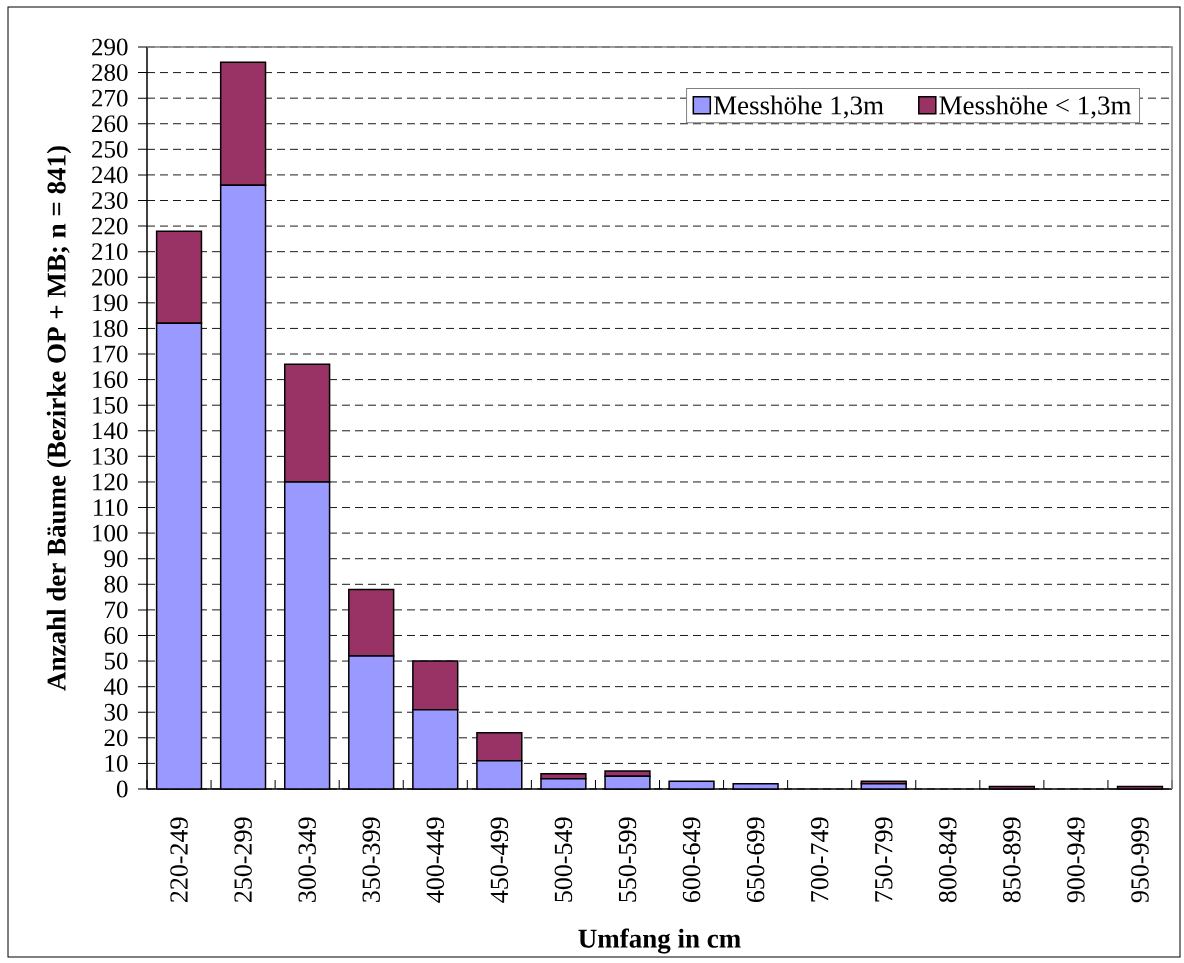 This screenshot has width=1184, height=963. What do you see at coordinates (755, 860) in the screenshot?
I see `x-tick-label: 650-699` at bounding box center [755, 860].